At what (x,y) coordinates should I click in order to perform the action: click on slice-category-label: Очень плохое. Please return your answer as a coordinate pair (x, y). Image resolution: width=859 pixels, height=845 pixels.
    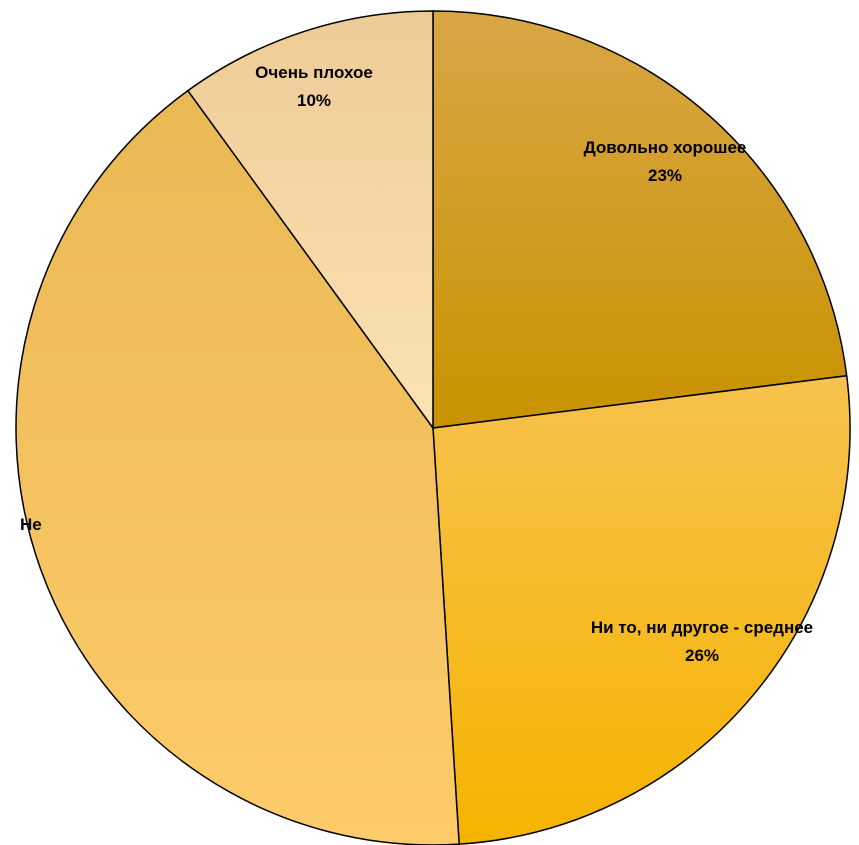
    Looking at the image, I should click on (314, 72).